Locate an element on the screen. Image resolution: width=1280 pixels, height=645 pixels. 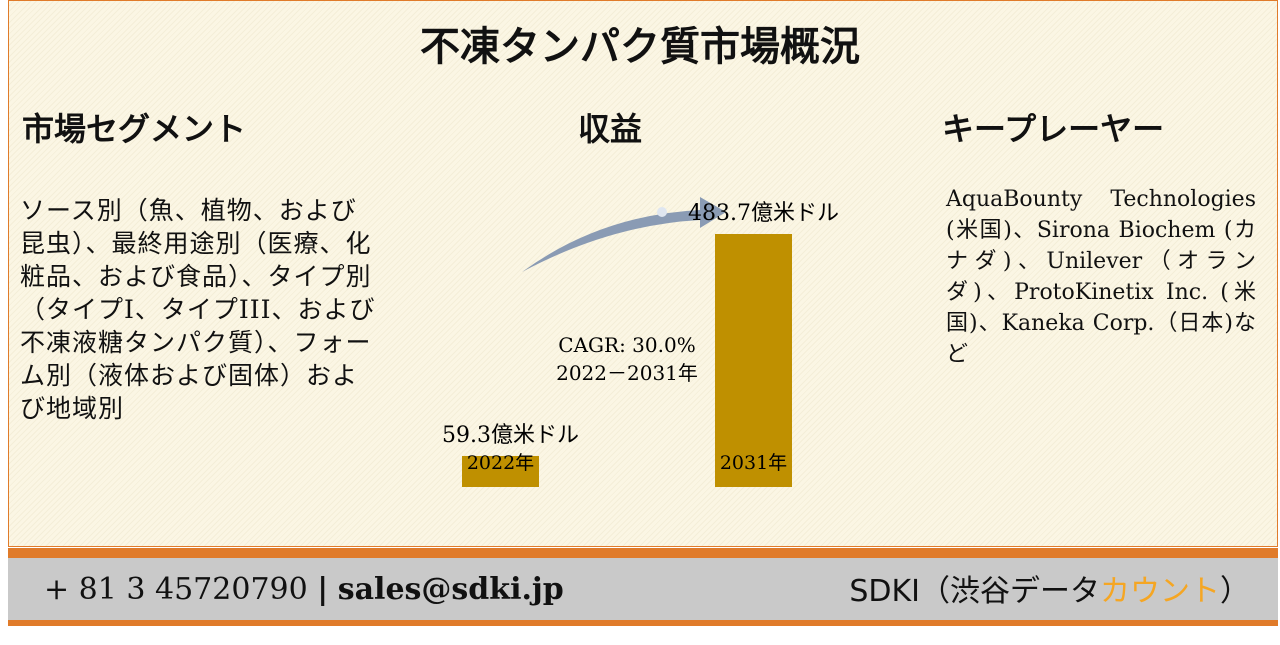
brand-name: SDKI（渋谷データ is located at coordinates (974, 591).